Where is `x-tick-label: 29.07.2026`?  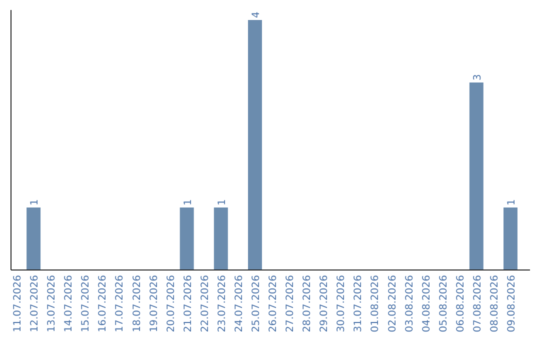 x-tick-label: 29.07.2026 is located at coordinates (324, 303).